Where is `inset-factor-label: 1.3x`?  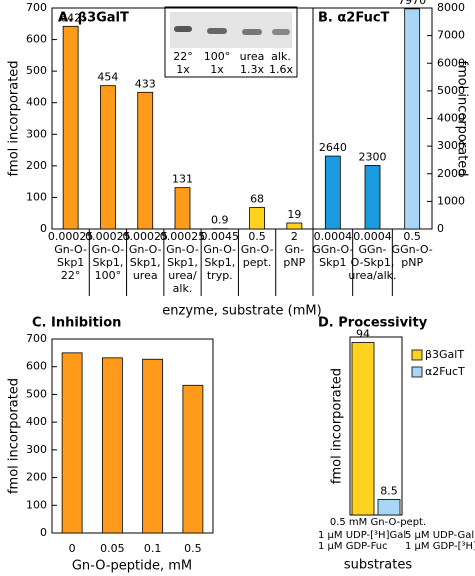 inset-factor-label: 1.3x is located at coordinates (252, 69).